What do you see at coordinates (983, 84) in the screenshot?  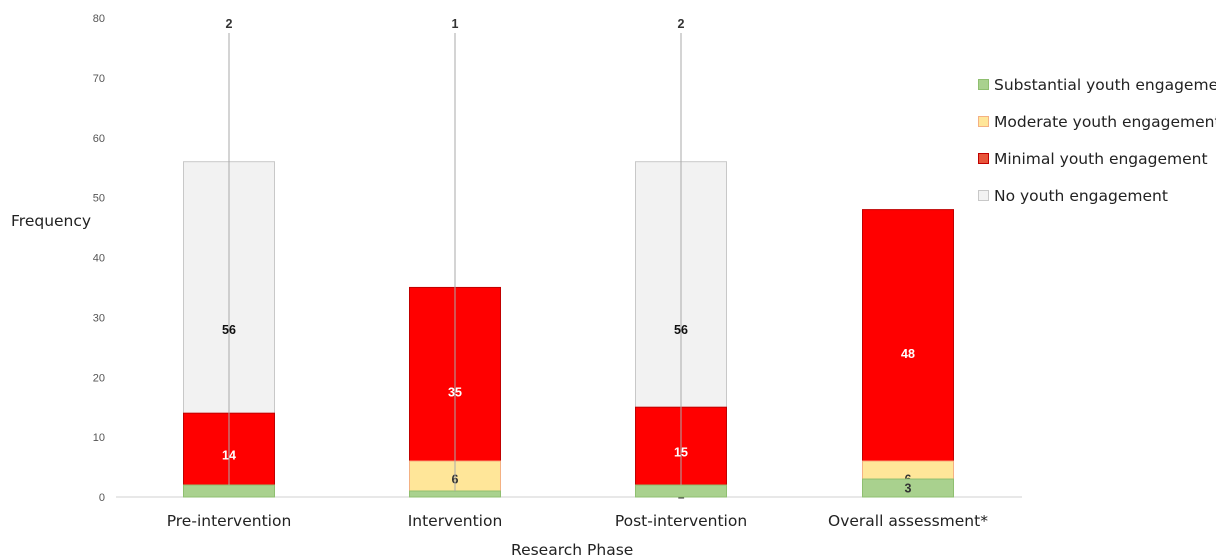 I see `legend-swatch-substantial` at bounding box center [983, 84].